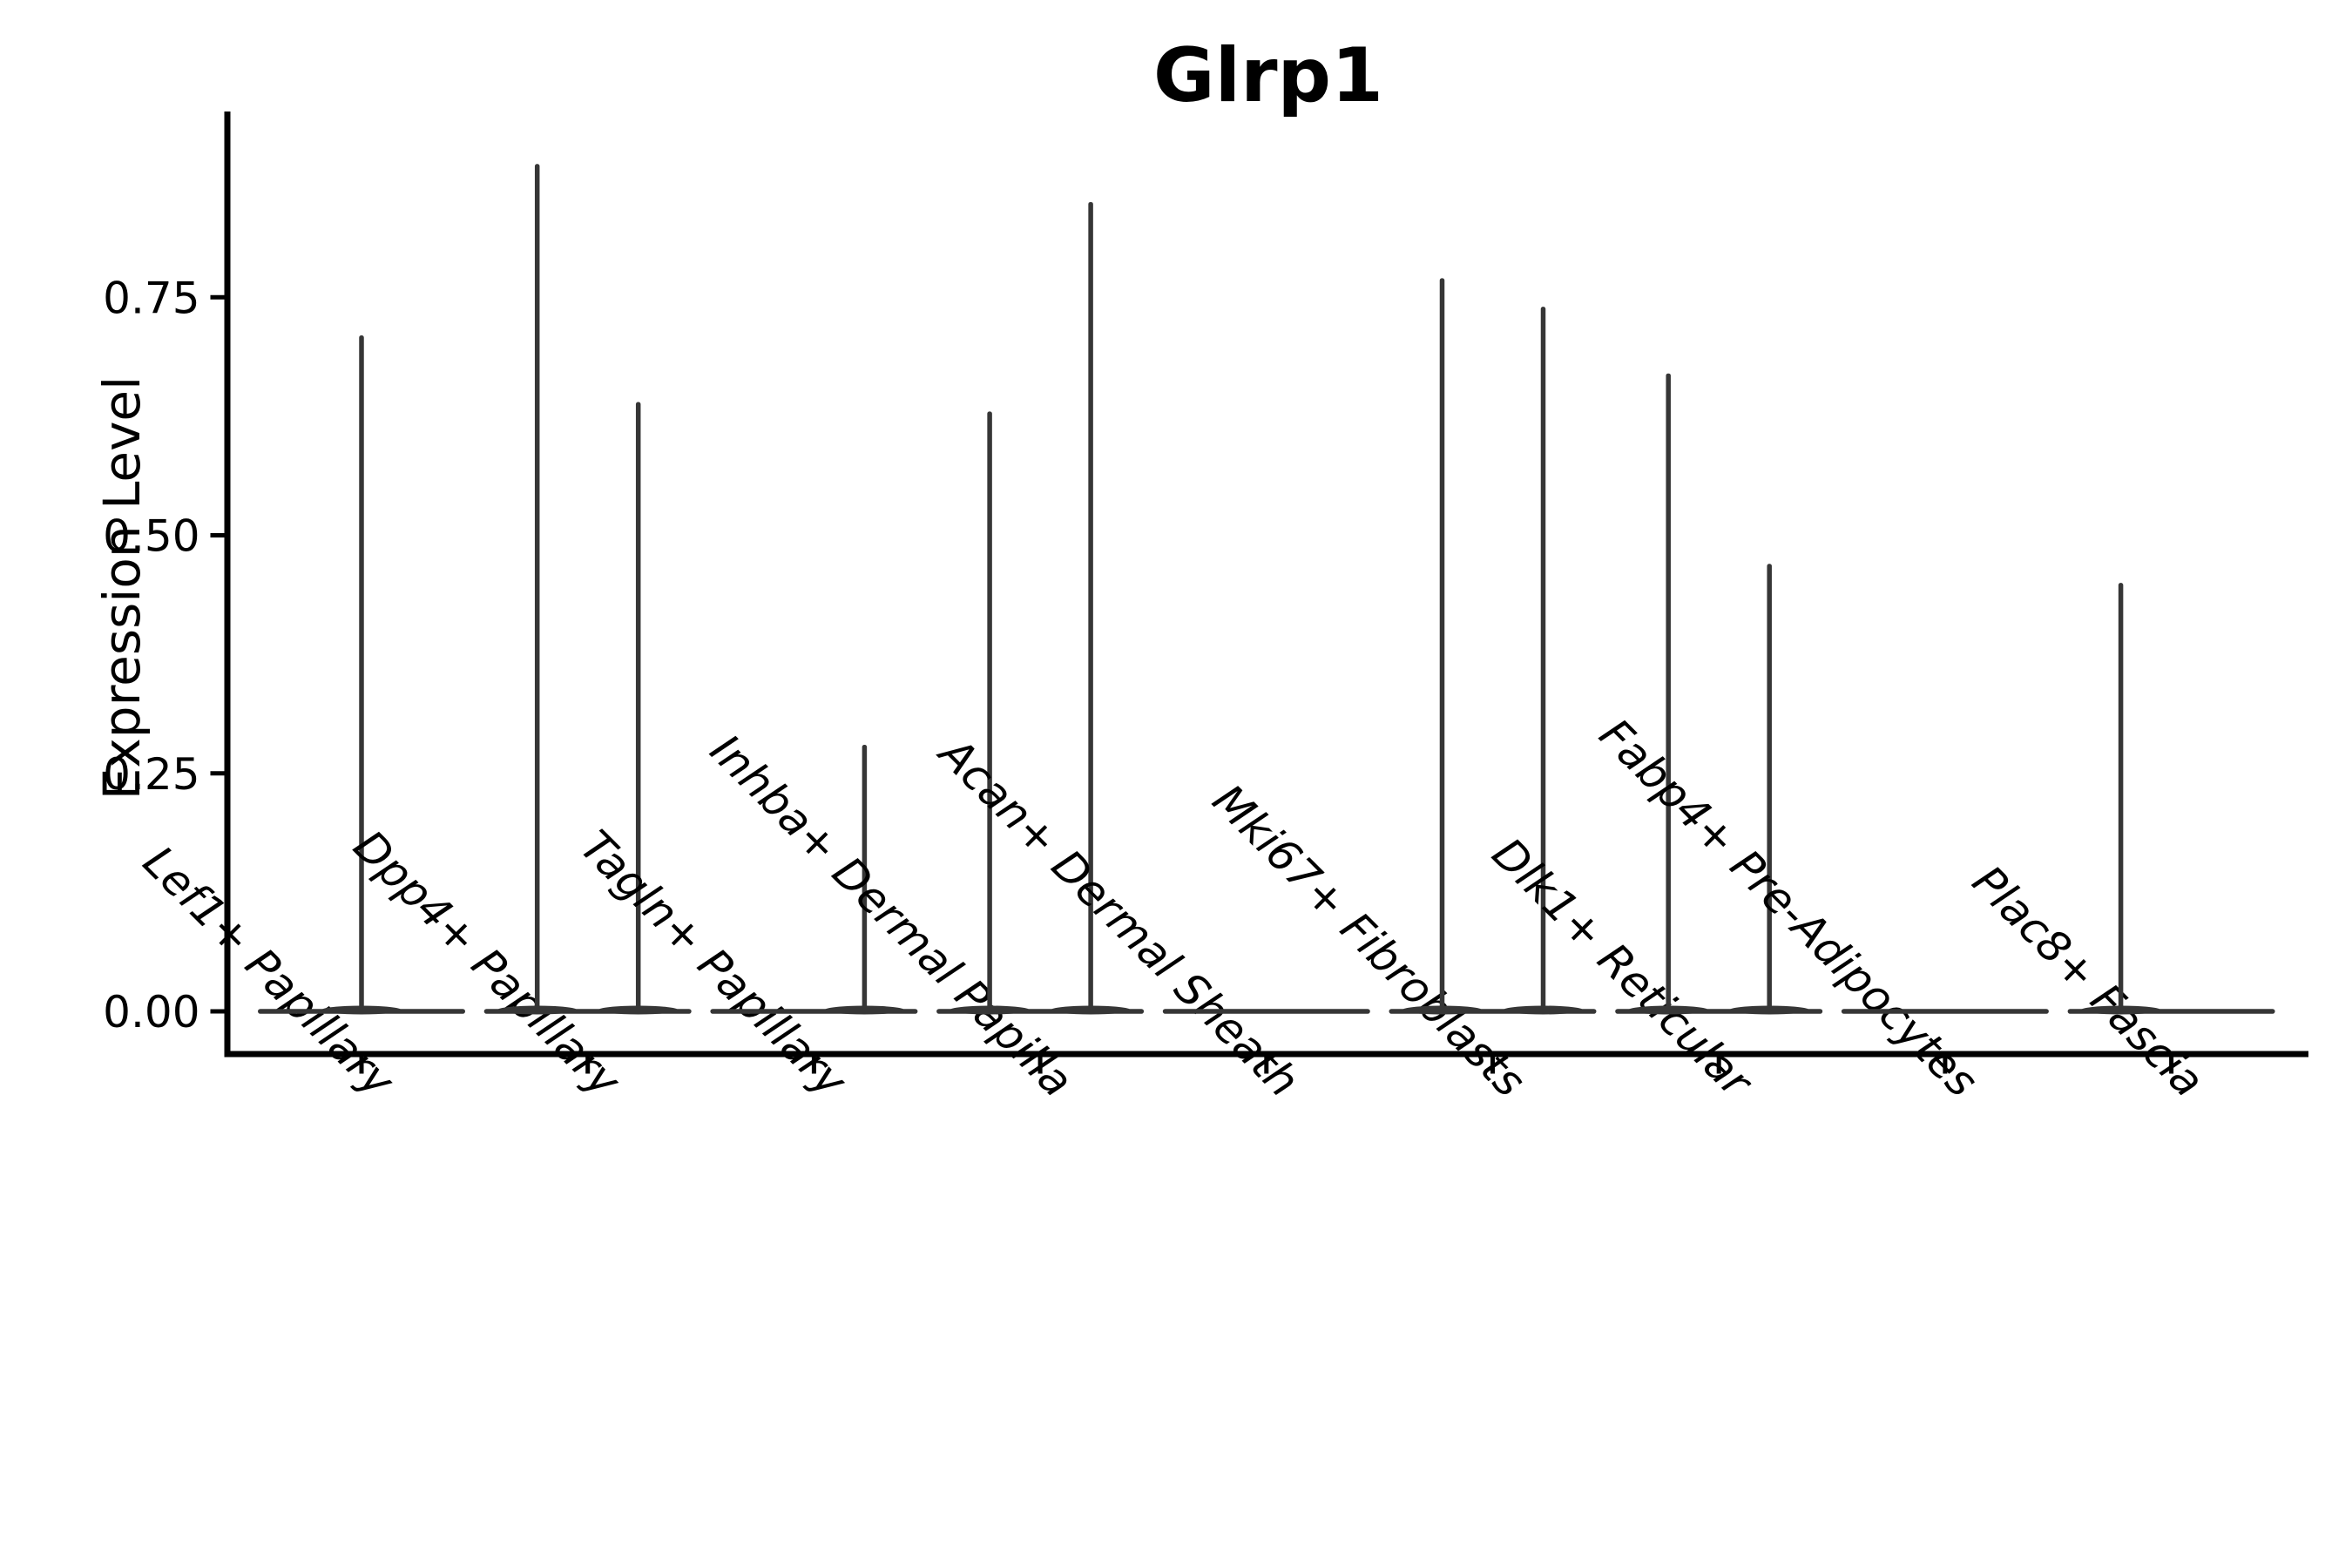 This screenshot has height=1568, width=2352. Describe the element at coordinates (268, 972) in the screenshot. I see `x-tick-label: Lef1+ Papillary` at that location.